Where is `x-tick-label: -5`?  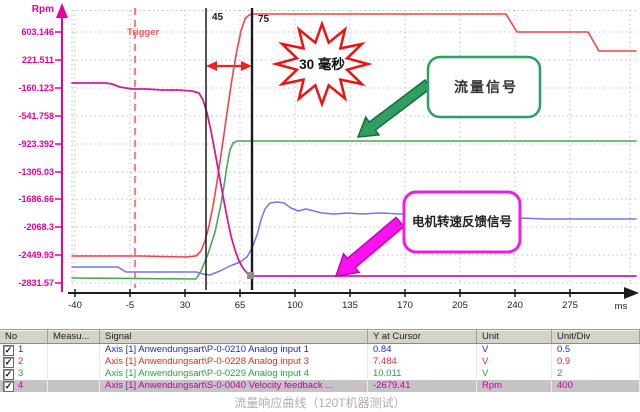 x-tick-label: -5 is located at coordinates (130, 305).